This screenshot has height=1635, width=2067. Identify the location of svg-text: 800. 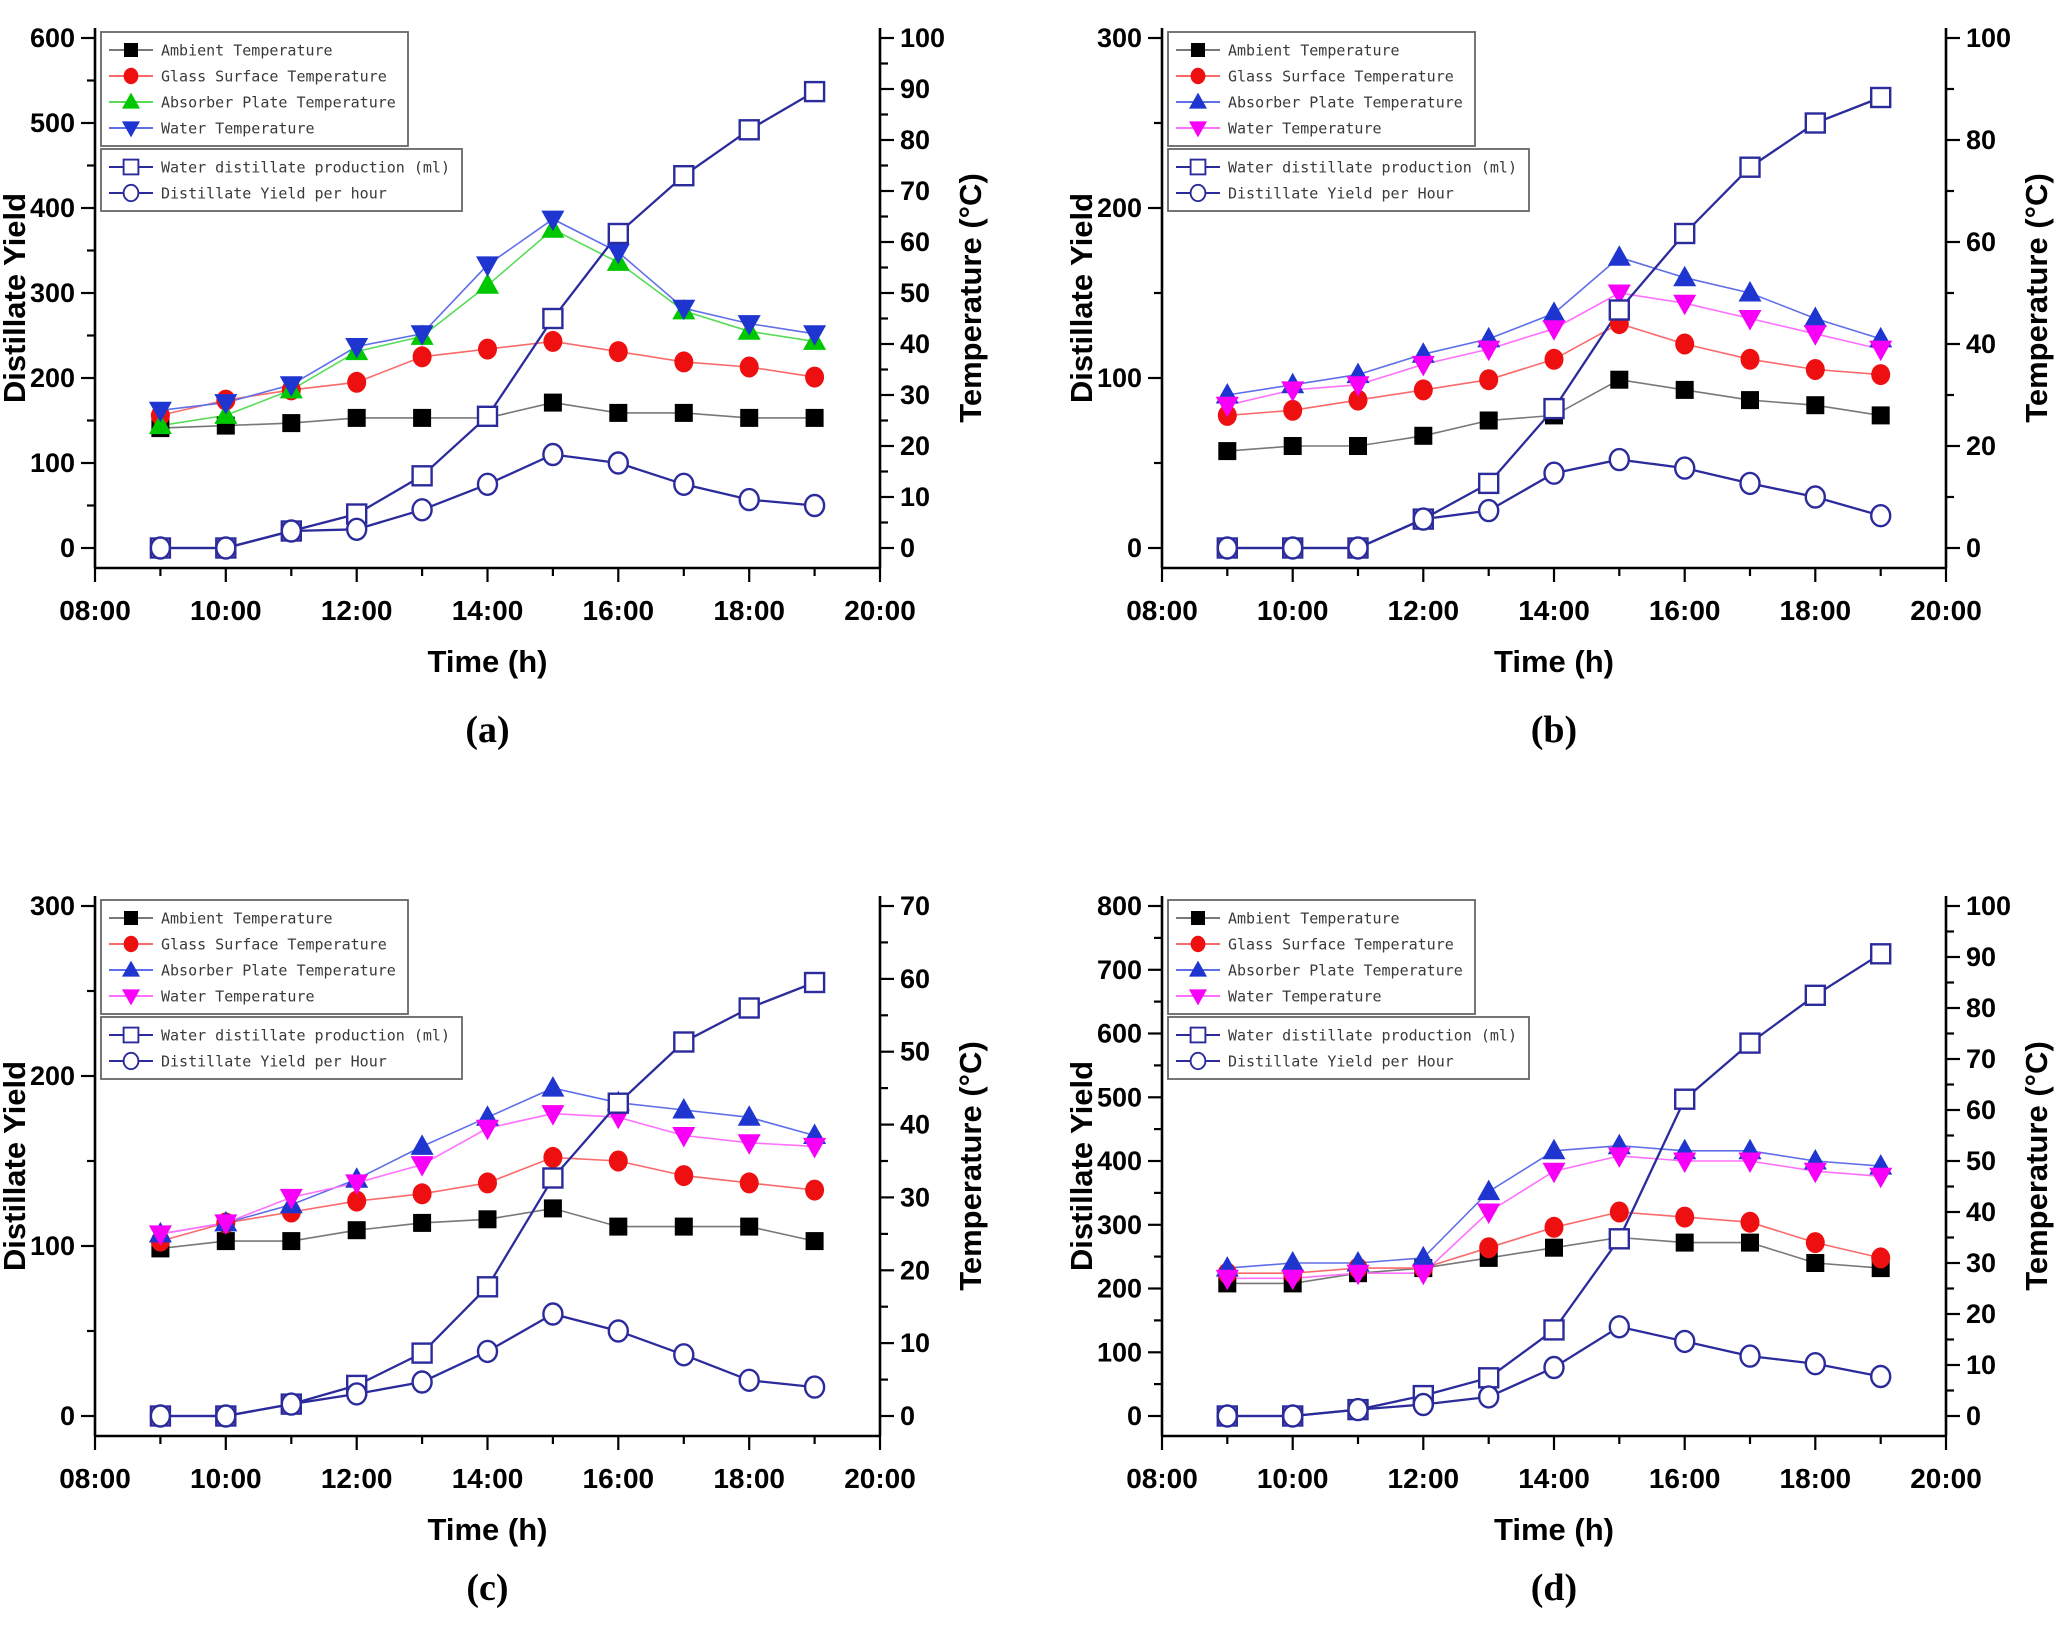
(1119, 906).